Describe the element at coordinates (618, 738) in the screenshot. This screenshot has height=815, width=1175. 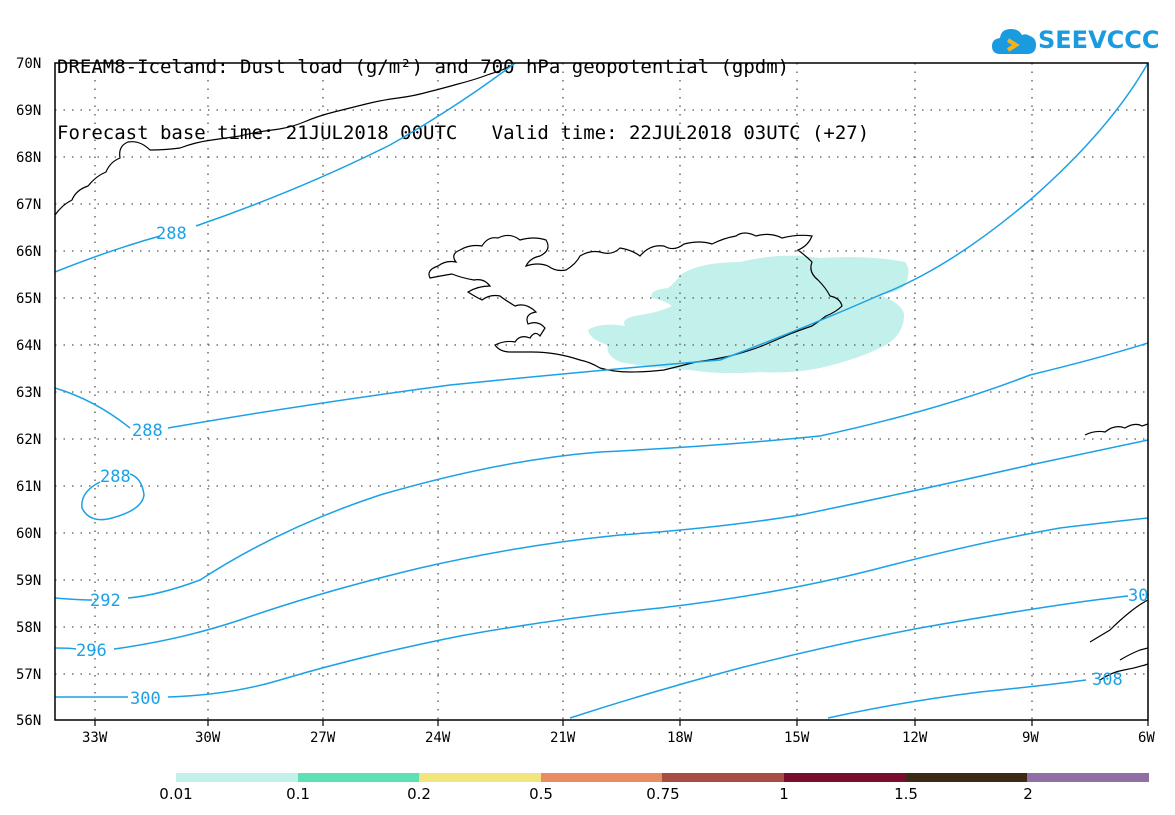
I see `longitude-labels: 33W 30W 27W 24W 21W 18W 15W 12W 9W 6W` at that location.